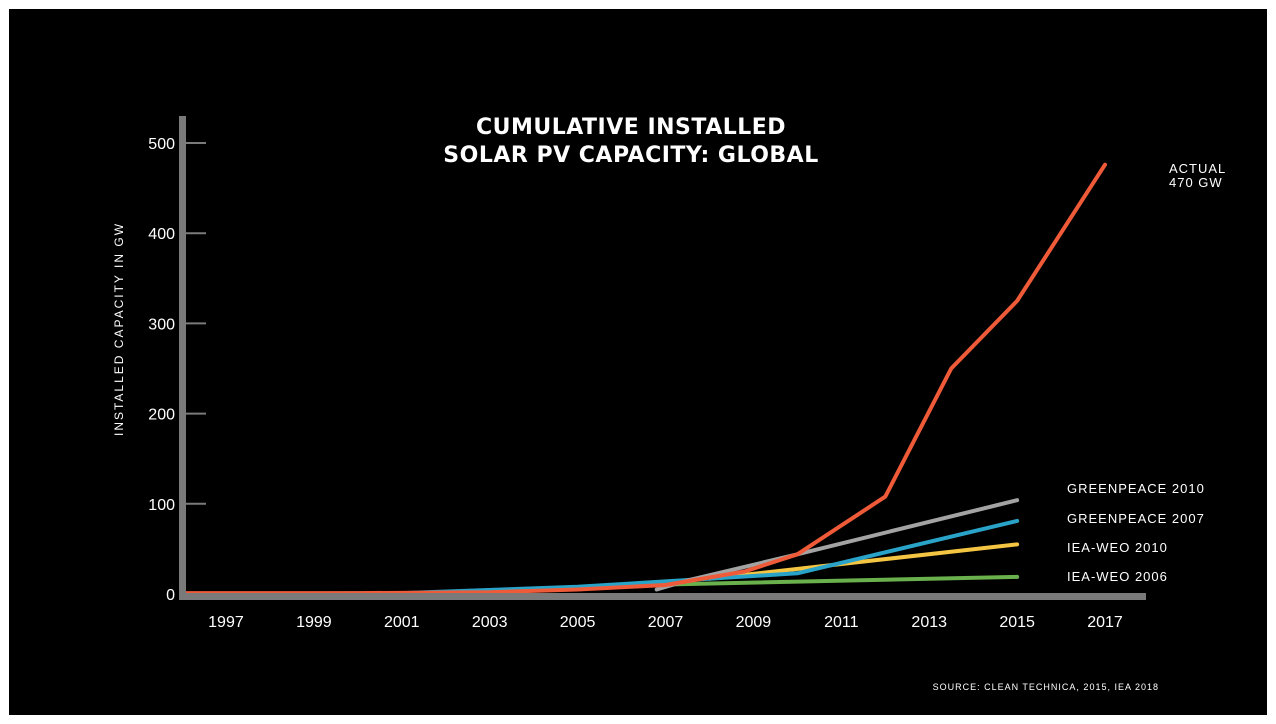 The width and height of the screenshot is (1276, 724). What do you see at coordinates (161, 415) in the screenshot?
I see `y-tick-label: 200` at bounding box center [161, 415].